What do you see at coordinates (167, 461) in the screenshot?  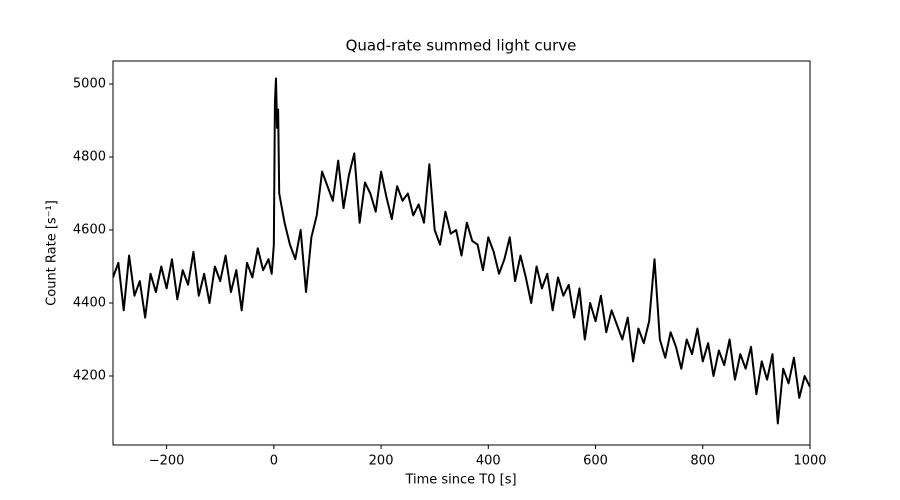 I see `x-tick-label: −200` at bounding box center [167, 461].